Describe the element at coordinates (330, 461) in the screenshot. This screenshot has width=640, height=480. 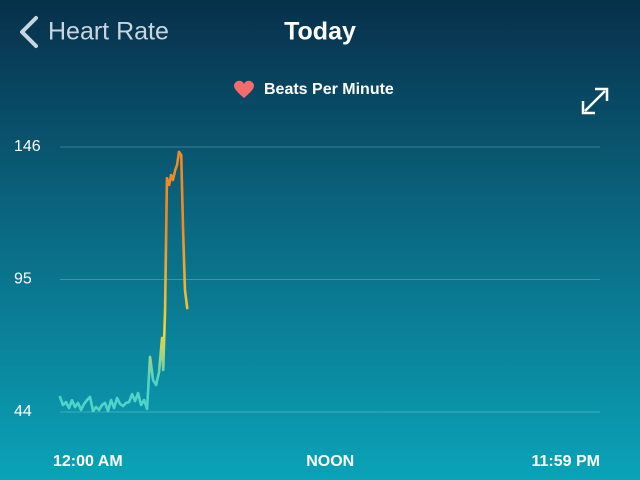
I see `x-tick-label: NOON` at that location.